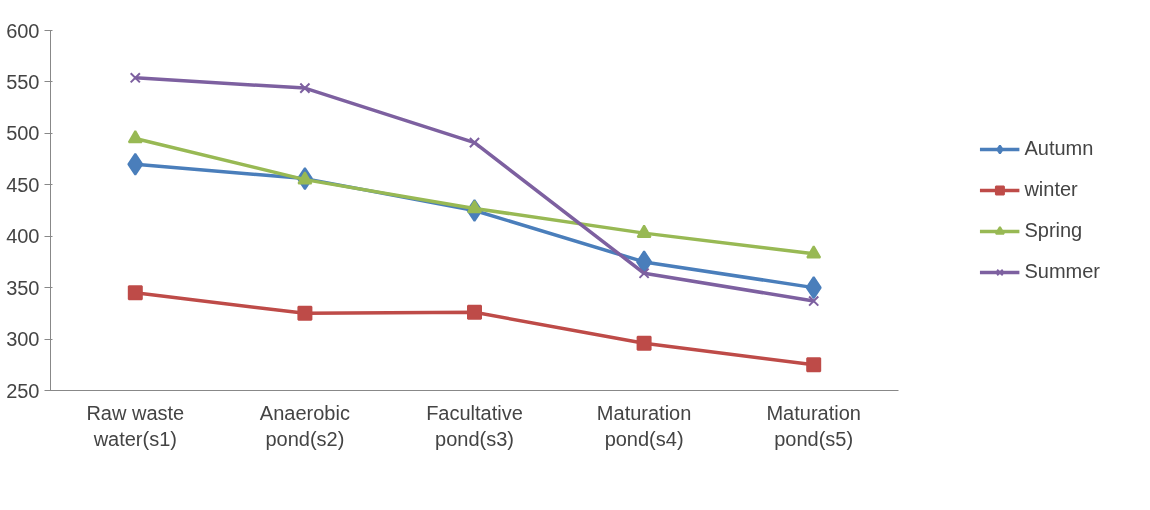  What do you see at coordinates (23, 390) in the screenshot?
I see `y-tick-label: 250` at bounding box center [23, 390].